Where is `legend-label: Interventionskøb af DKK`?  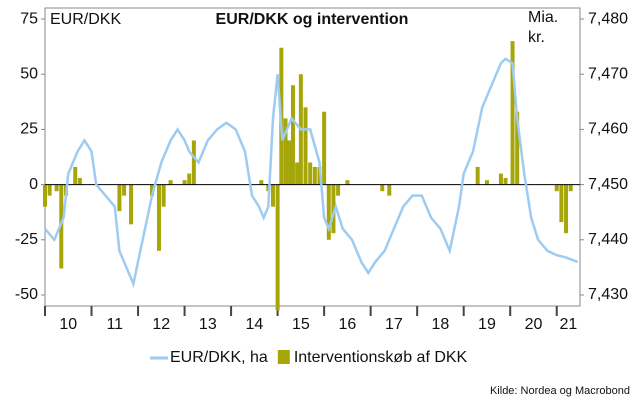 legend-label: Interventionskøb af DKK is located at coordinates (381, 357).